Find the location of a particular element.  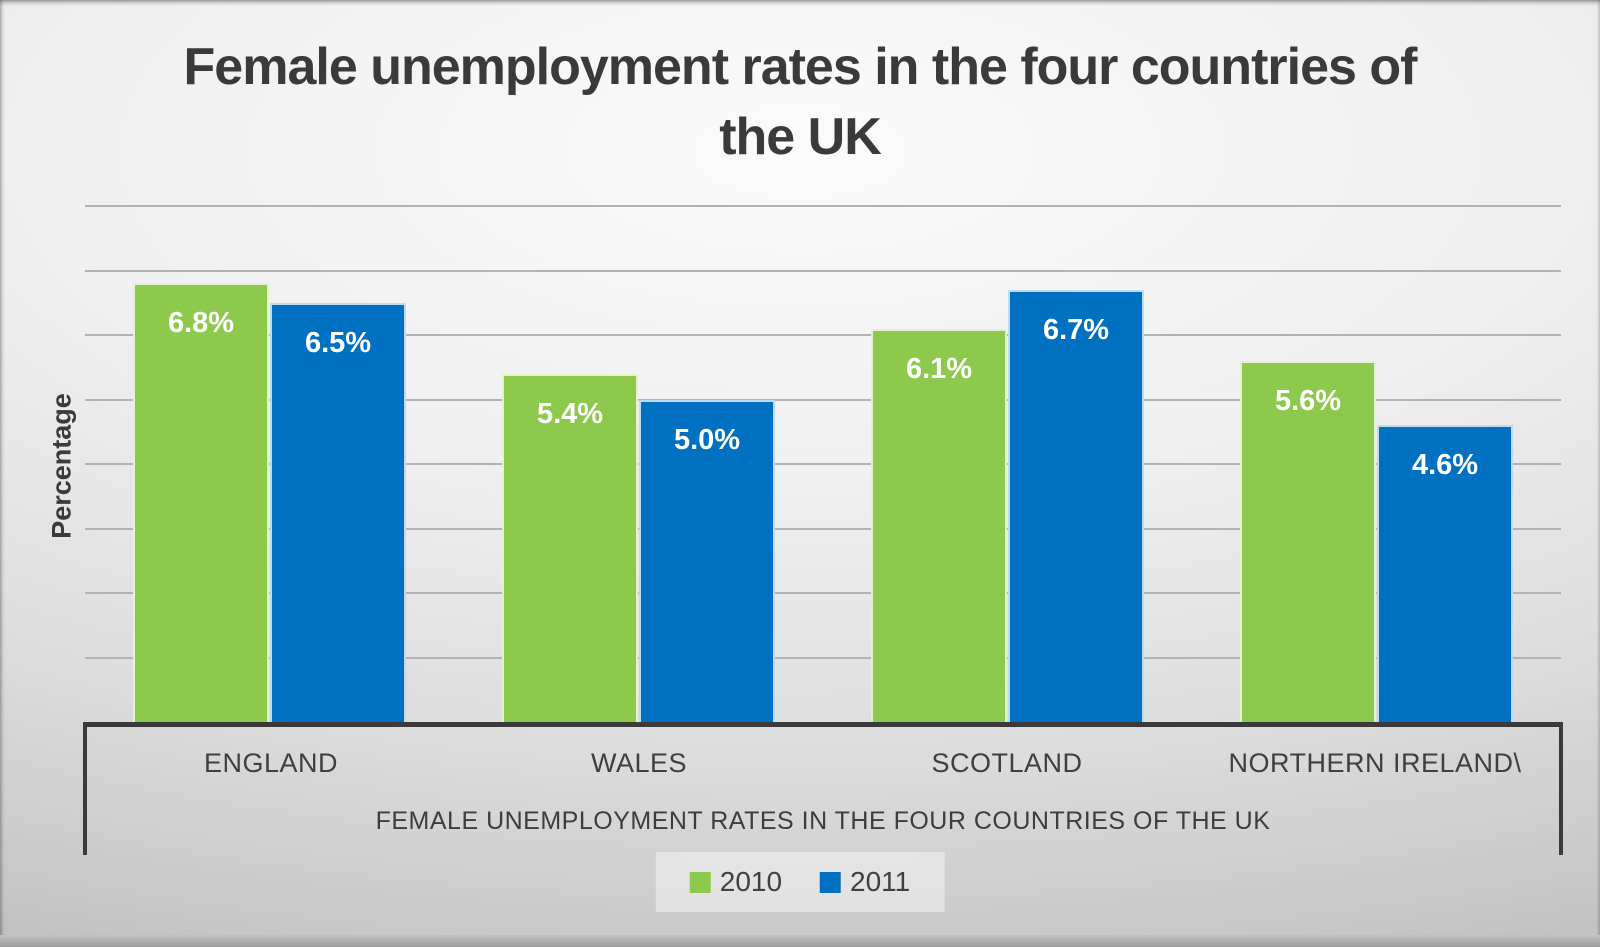

bar-label-2011-england: 6.5% is located at coordinates (338, 342).